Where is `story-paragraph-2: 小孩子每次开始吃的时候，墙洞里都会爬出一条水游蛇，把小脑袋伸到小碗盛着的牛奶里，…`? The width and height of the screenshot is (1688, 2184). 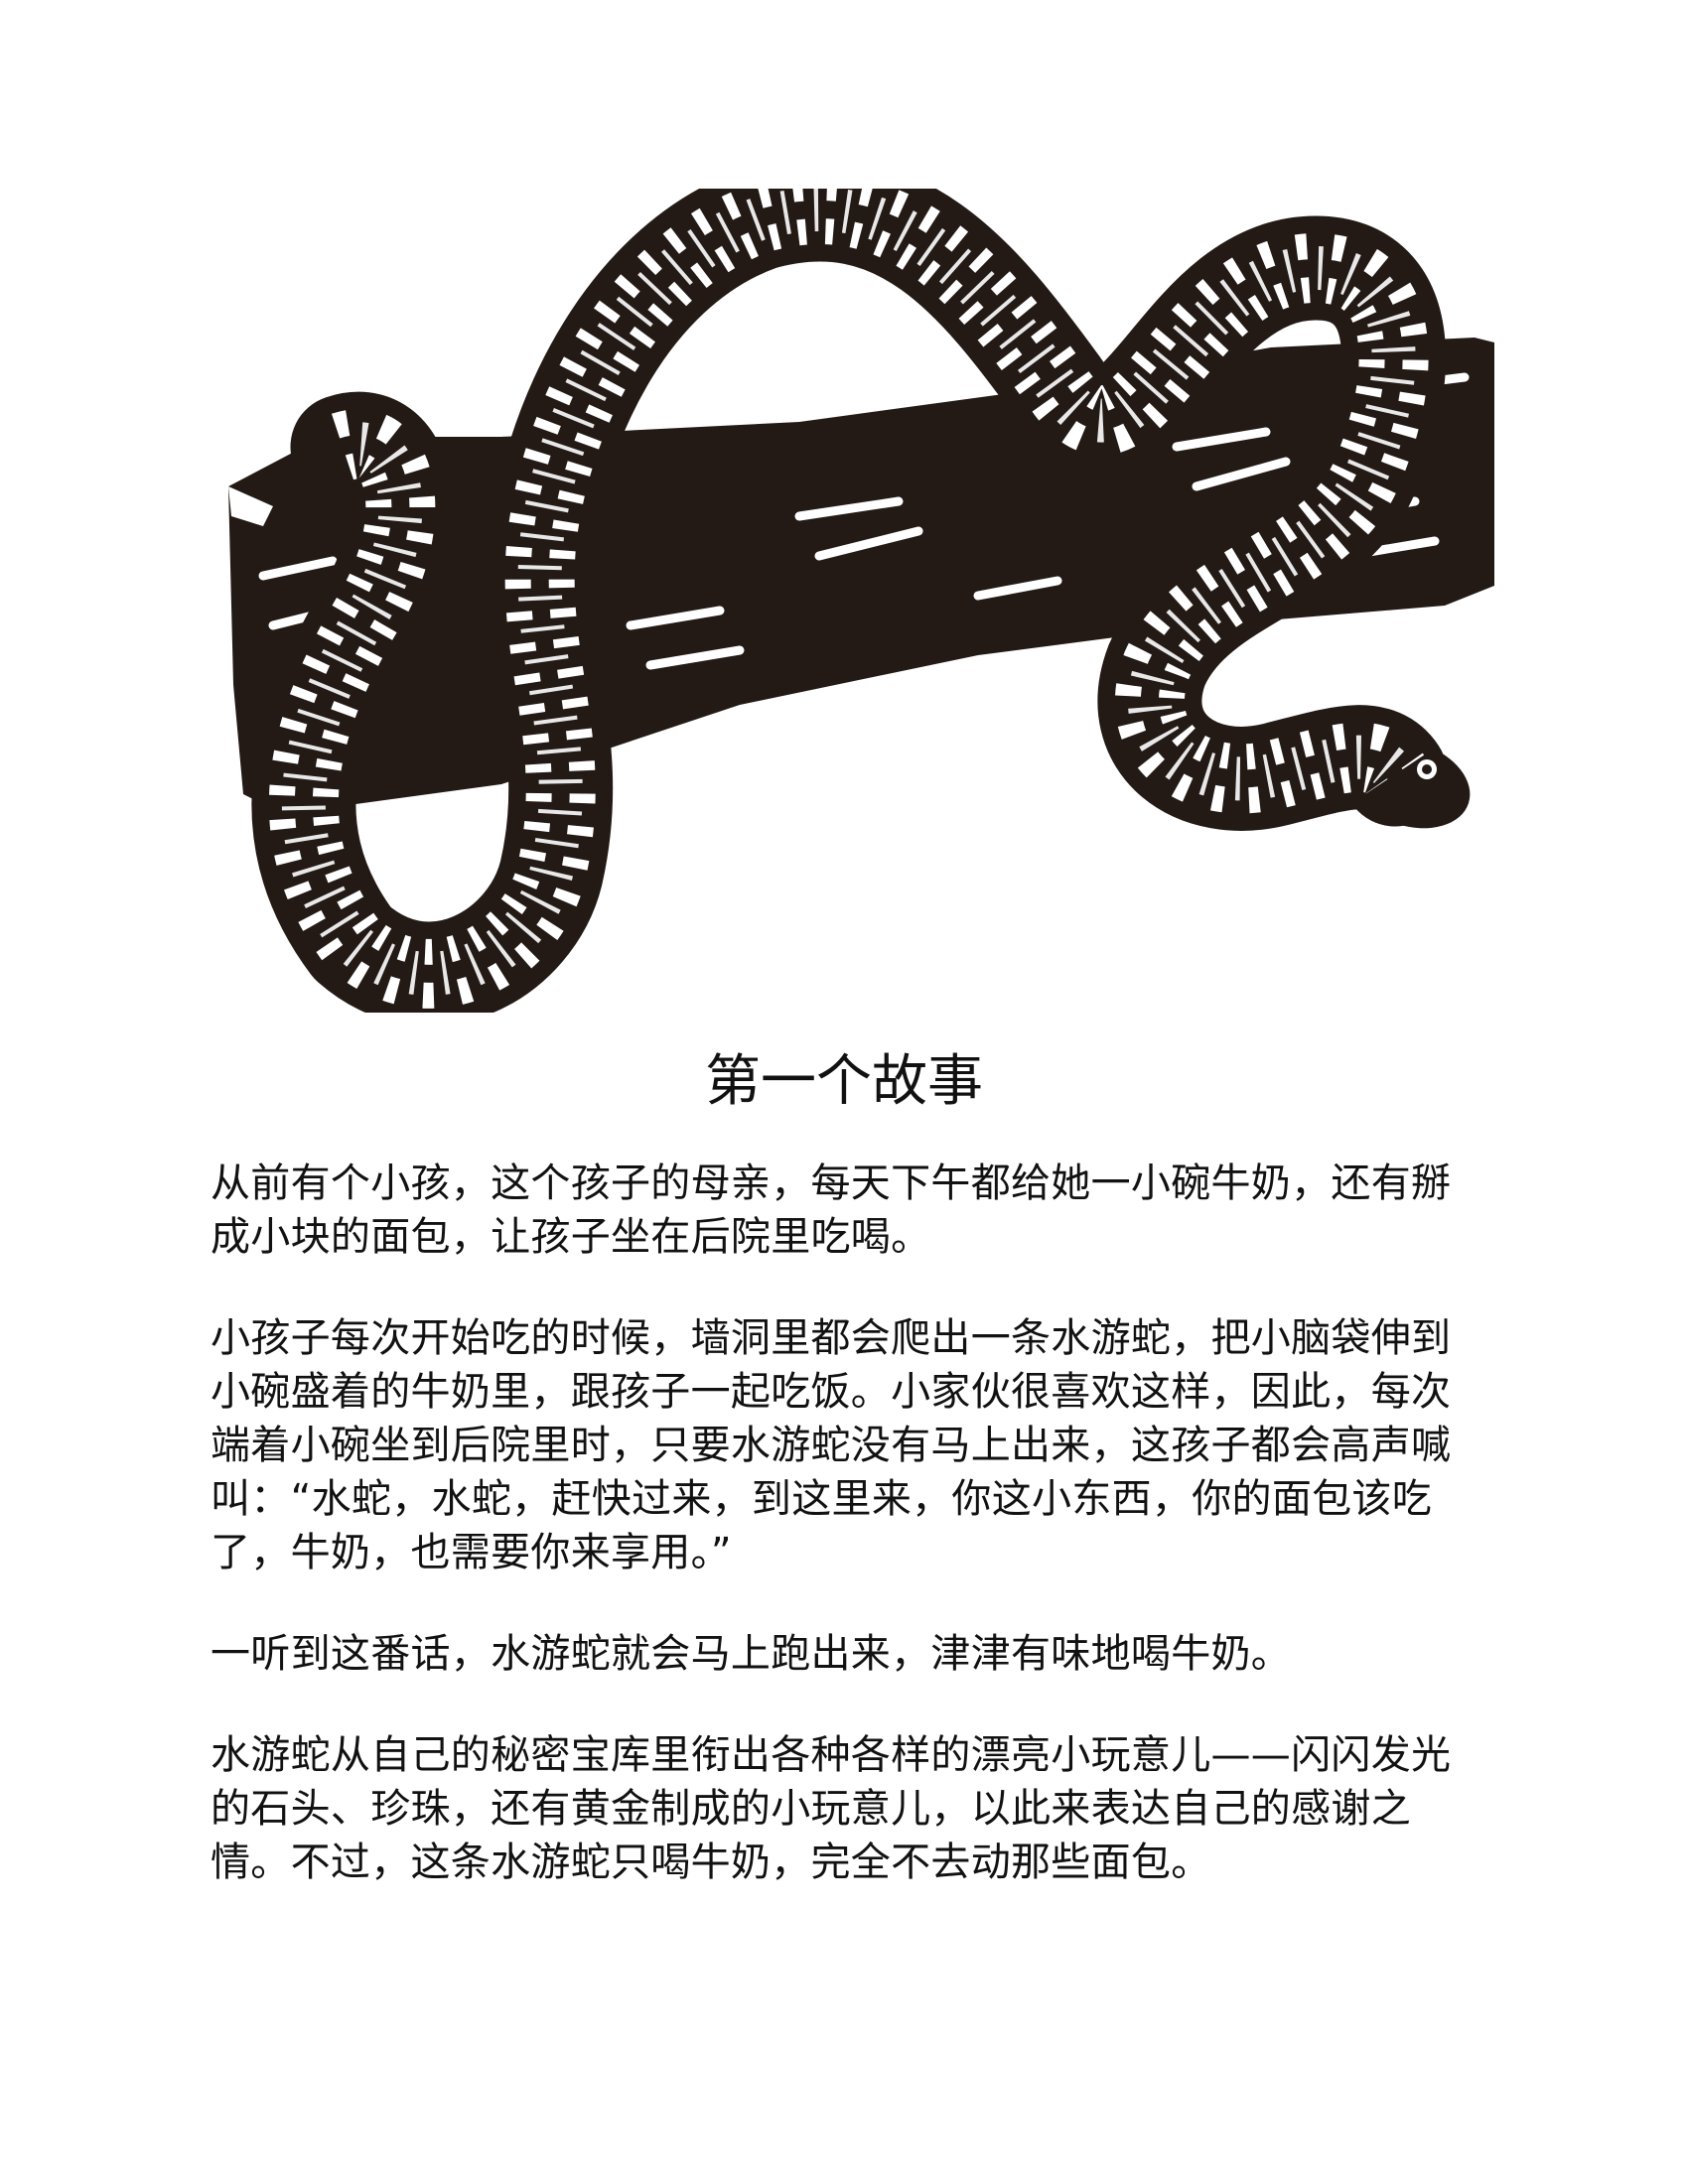 story-paragraph-2: 小孩子每次开始吃的时候，墙洞里都会爬出一条水游蛇，把小脑袋伸到小碗盛着的牛奶里，… is located at coordinates (831, 1445).